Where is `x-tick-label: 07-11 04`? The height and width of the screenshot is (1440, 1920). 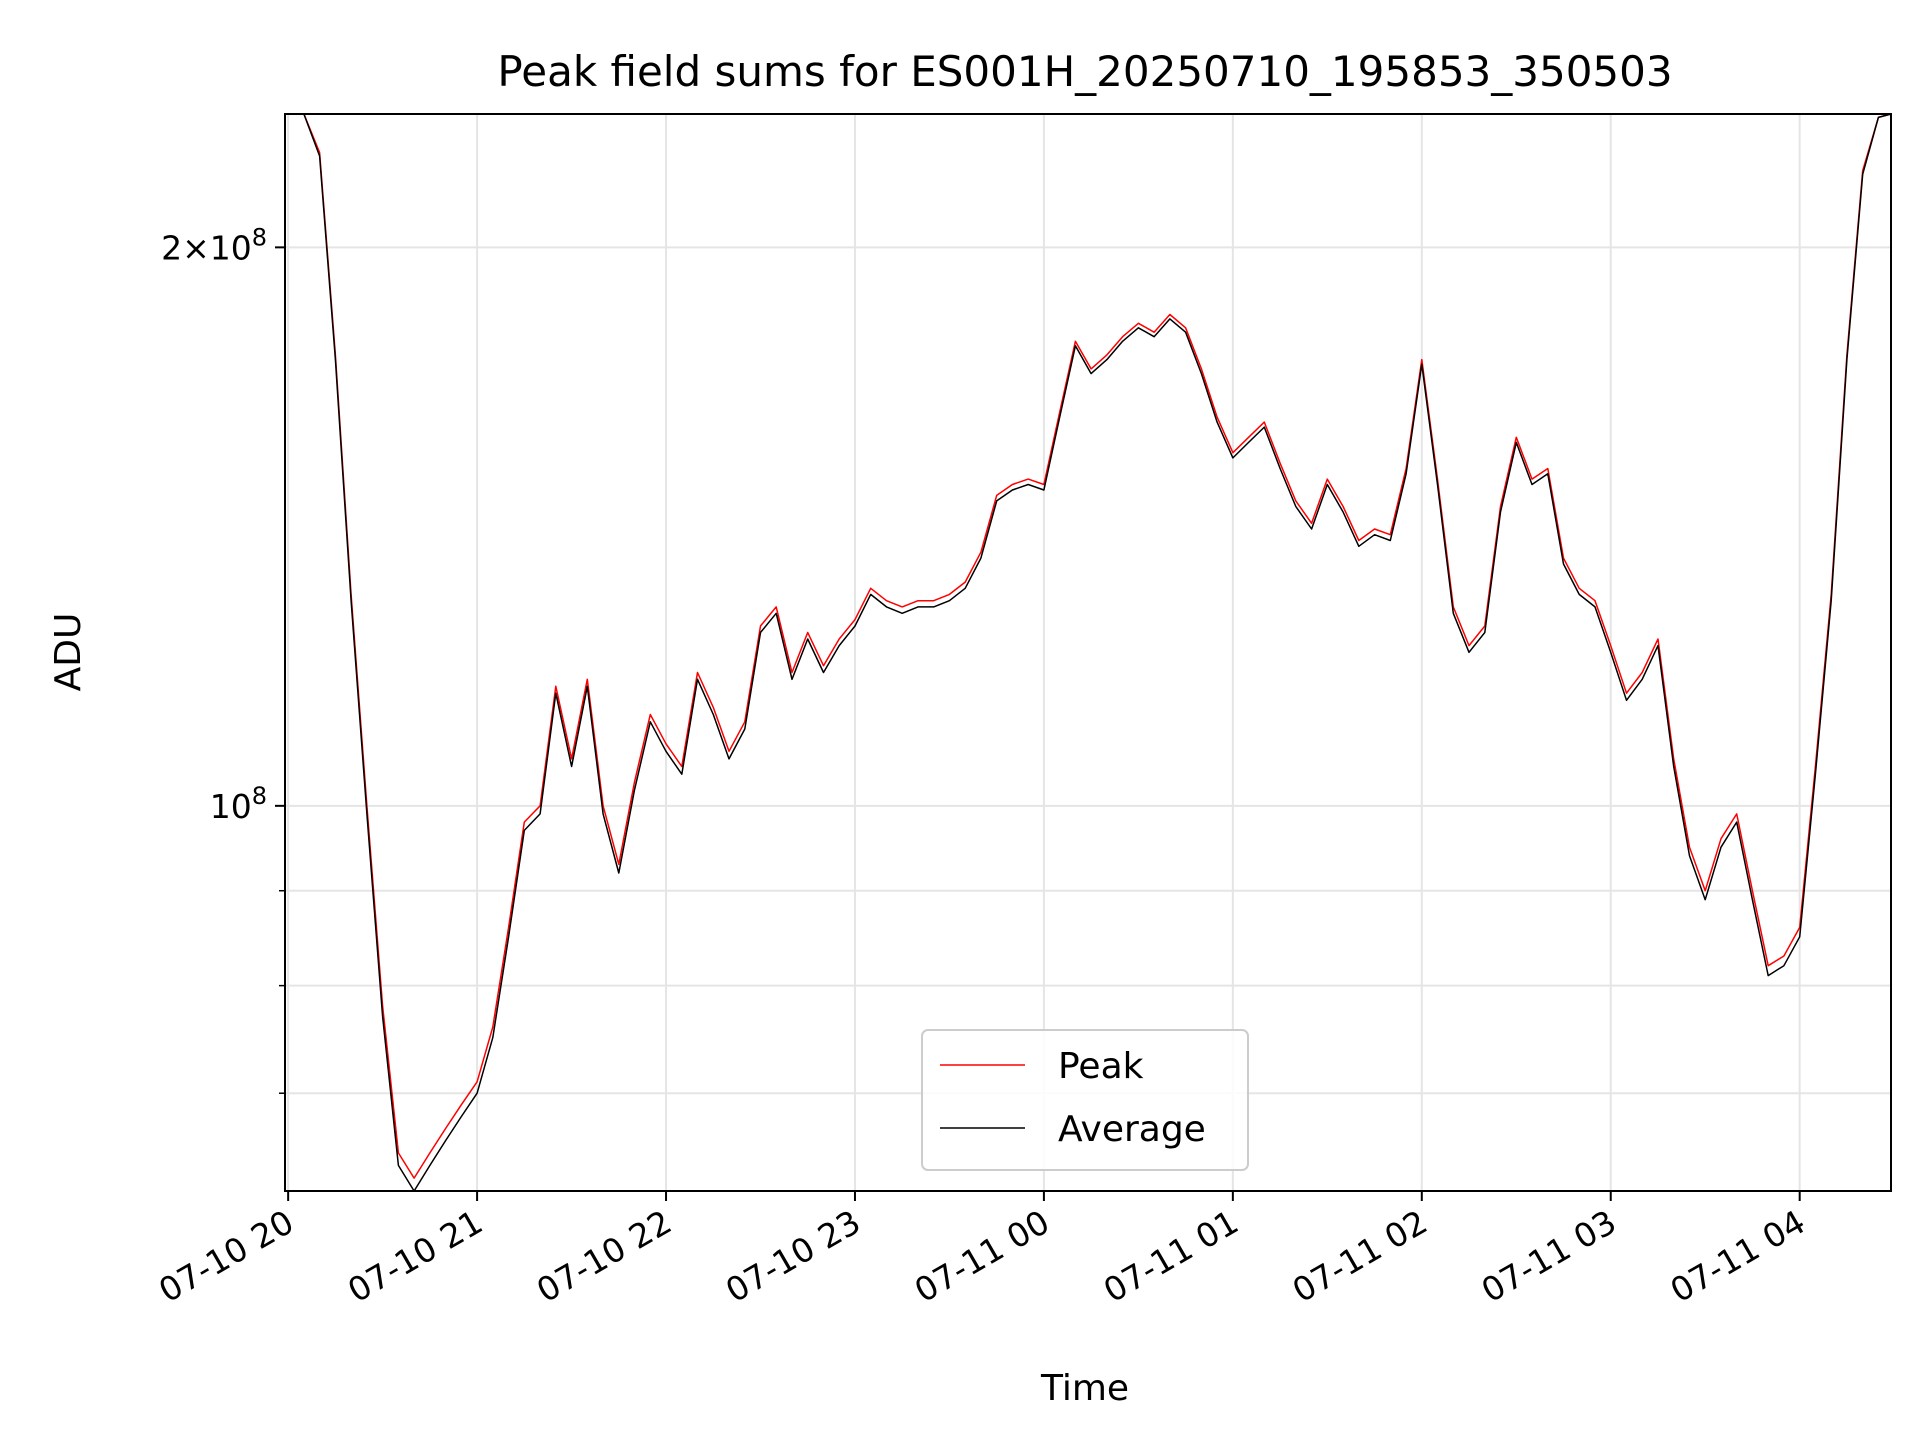 x-tick-label: 07-11 04 is located at coordinates (1738, 1256).